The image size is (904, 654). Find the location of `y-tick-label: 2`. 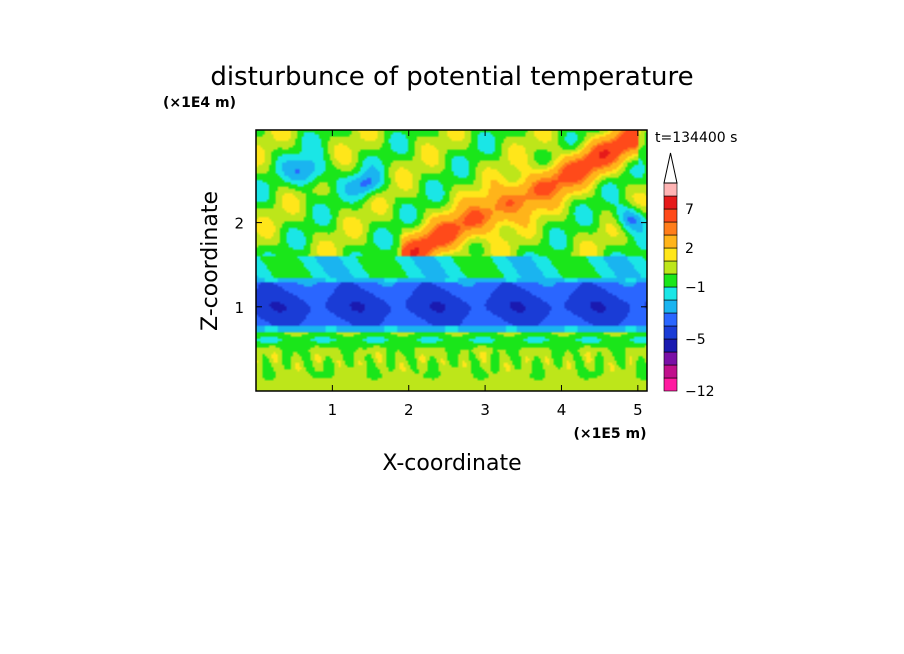

y-tick-label: 2 is located at coordinates (239, 224).